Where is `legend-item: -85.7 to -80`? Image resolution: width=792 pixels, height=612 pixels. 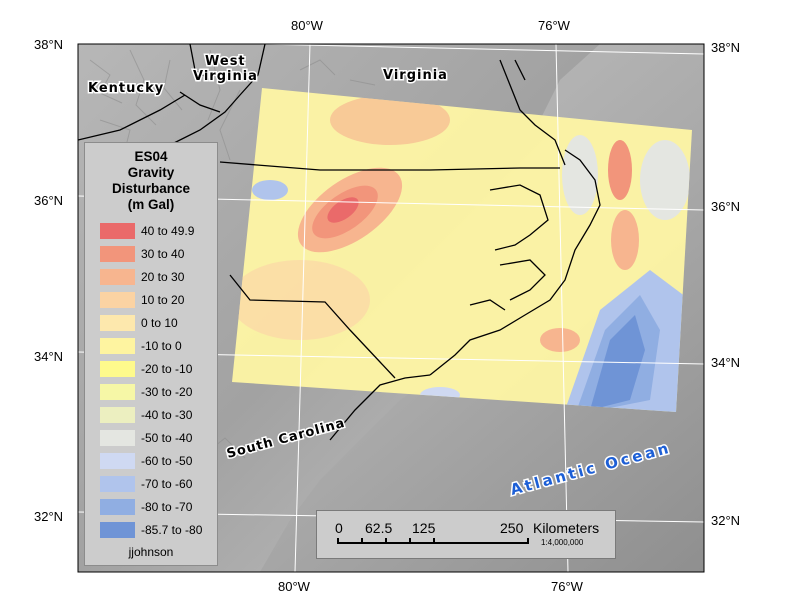
legend-item: -85.7 to -80 is located at coordinates (151, 531).